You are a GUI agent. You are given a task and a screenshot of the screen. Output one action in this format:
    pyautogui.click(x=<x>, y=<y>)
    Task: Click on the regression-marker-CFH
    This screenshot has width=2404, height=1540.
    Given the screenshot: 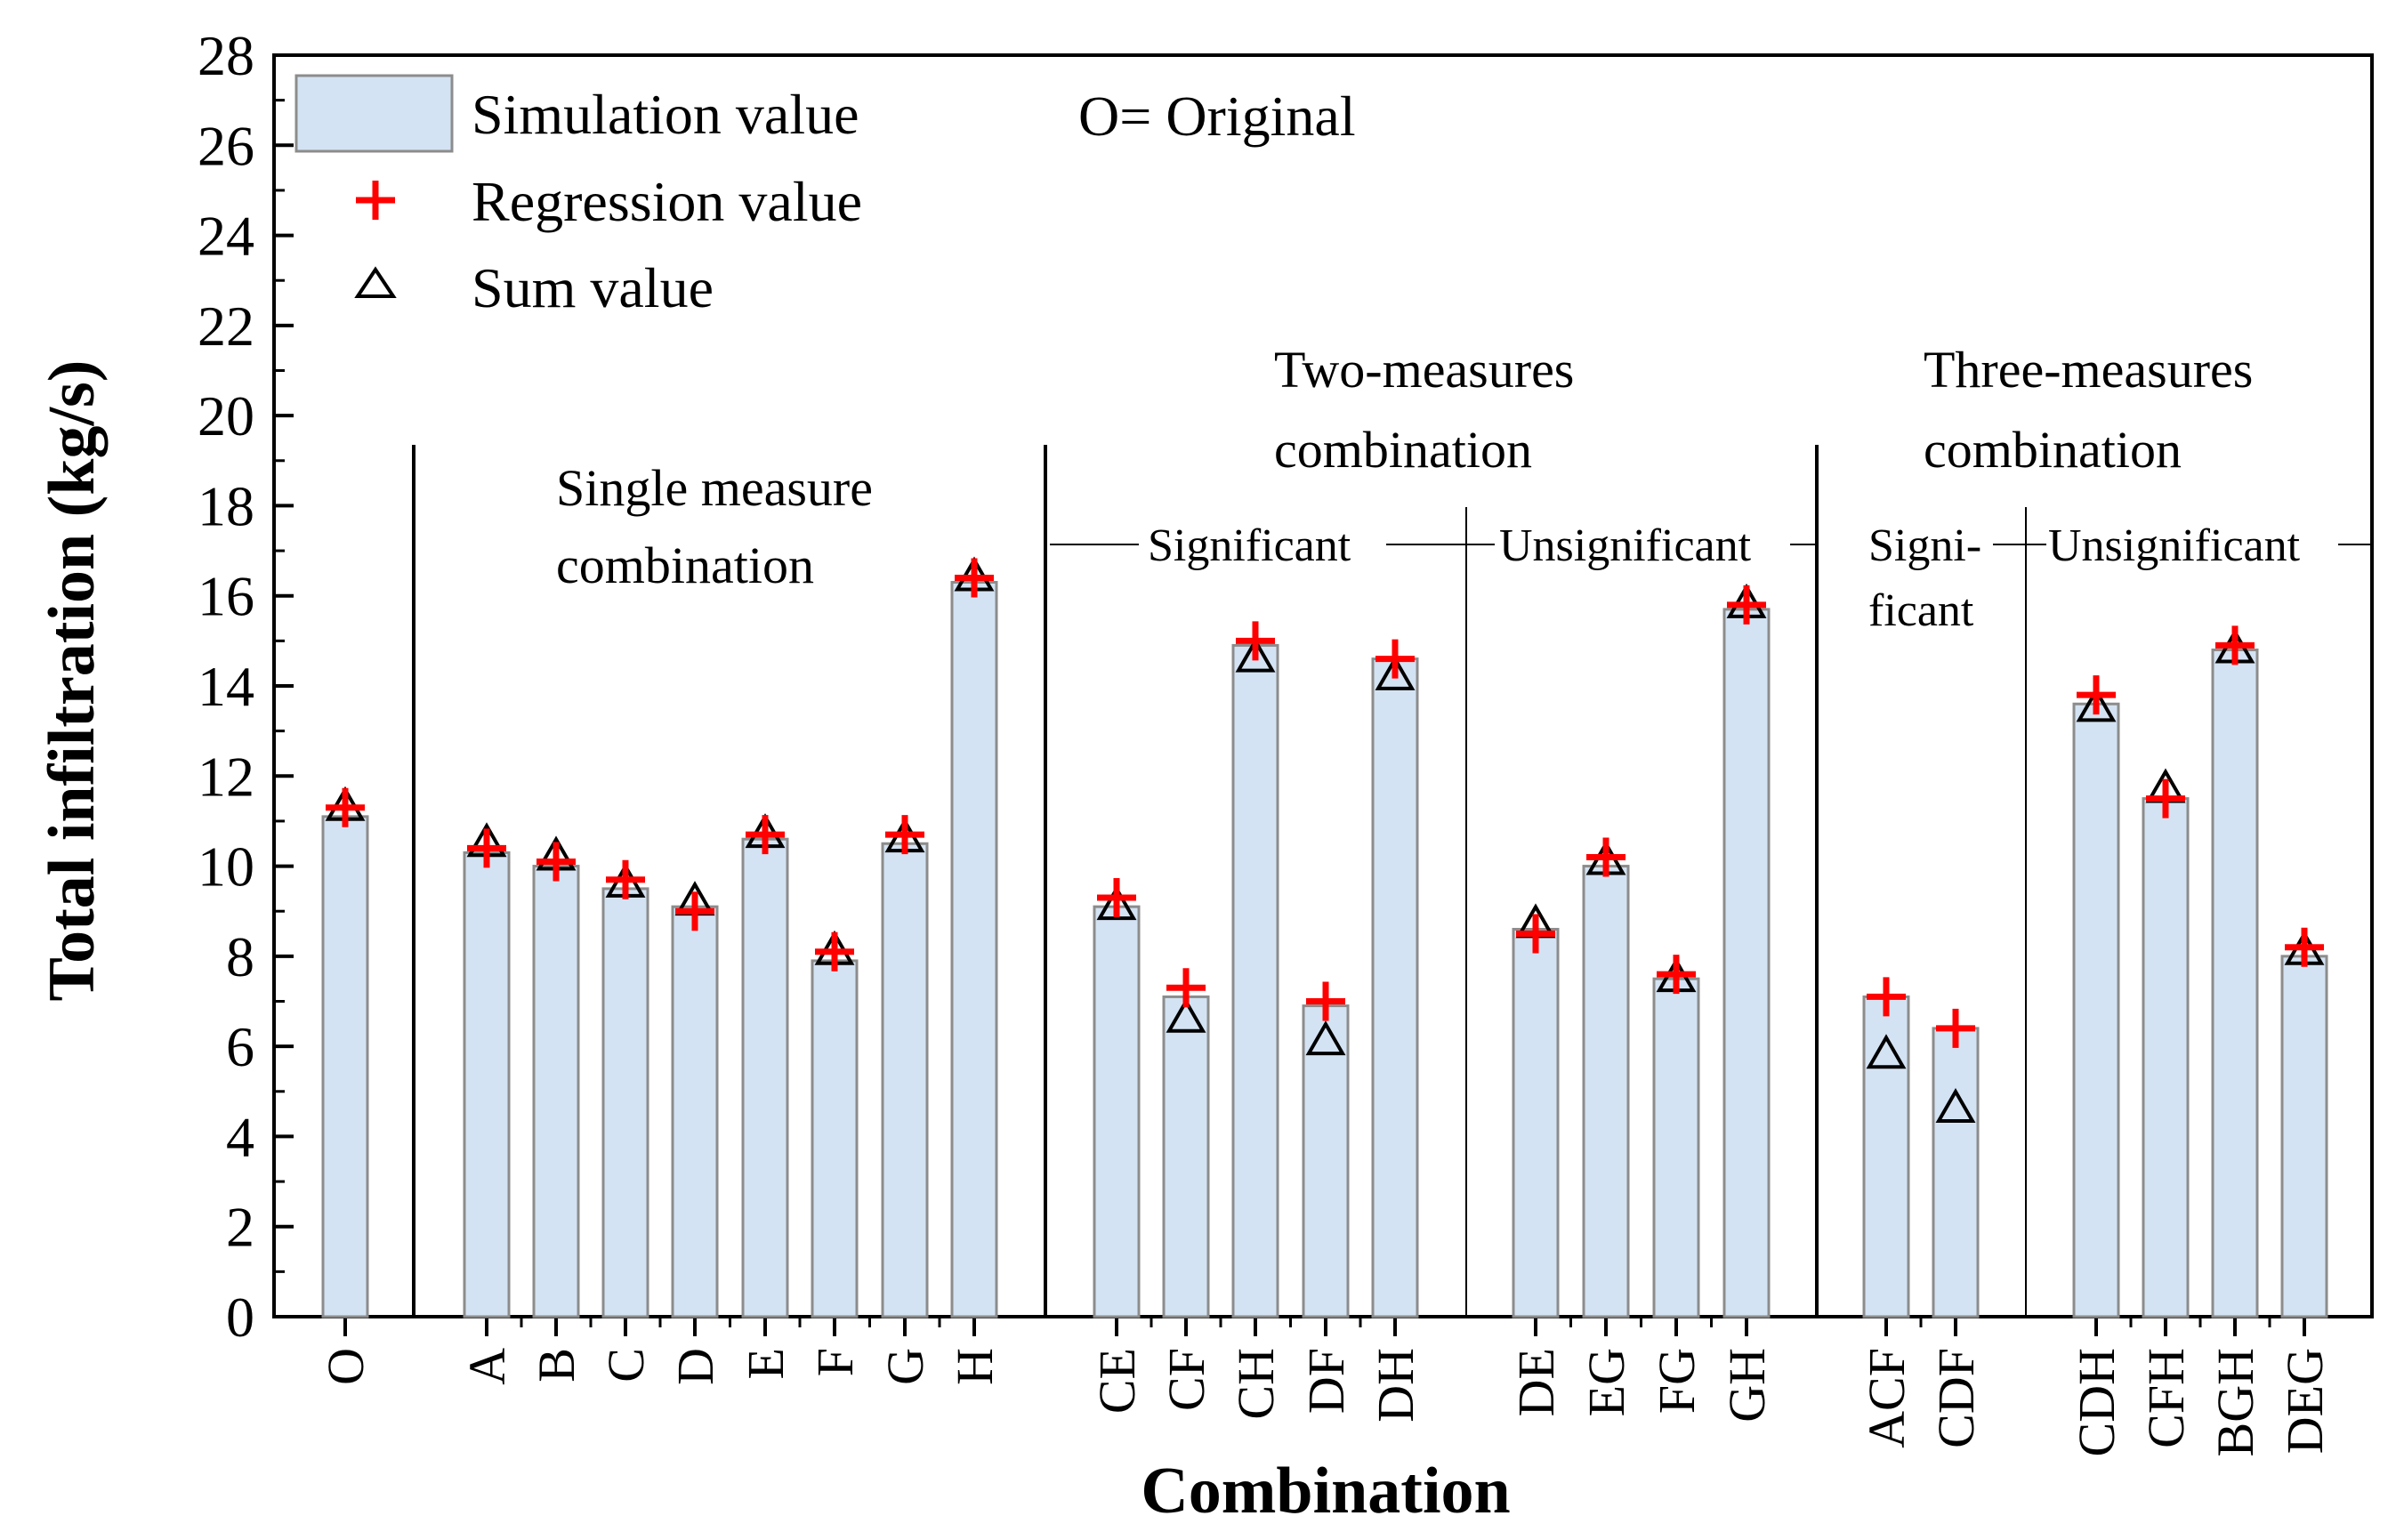 What is the action you would take?
    pyautogui.click(x=2165, y=798)
    